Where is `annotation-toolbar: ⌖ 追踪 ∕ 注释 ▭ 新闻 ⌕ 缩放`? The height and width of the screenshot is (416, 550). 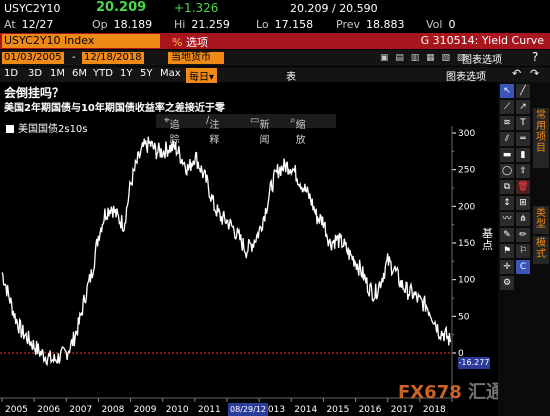 annotation-toolbar: ⌖ 追踪 ∕ 注释 ▭ 新闻 ⌕ 缩放 is located at coordinates (246, 130).